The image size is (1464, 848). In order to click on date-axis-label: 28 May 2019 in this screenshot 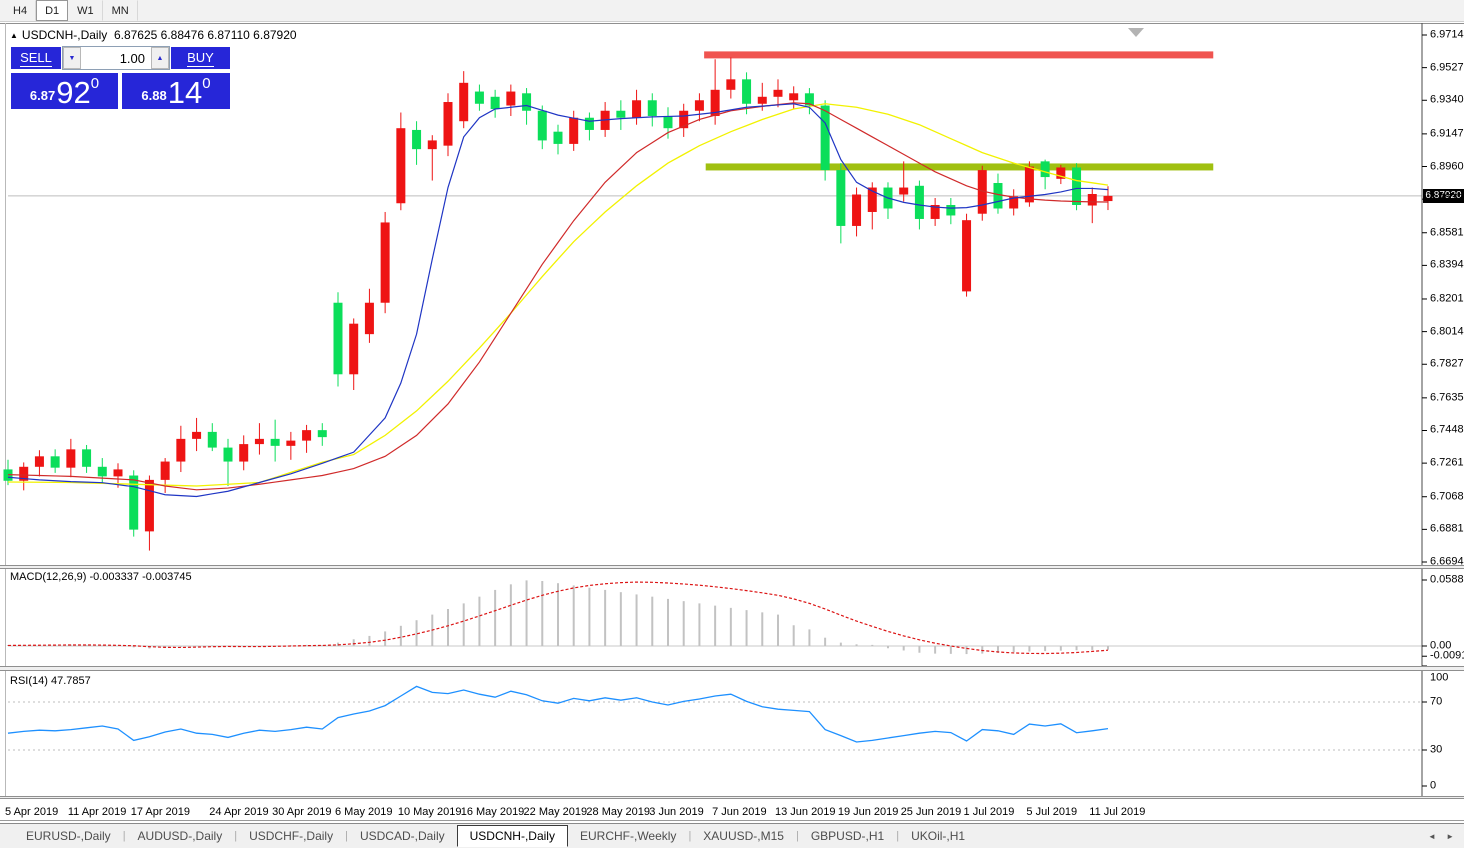, I will do `click(618, 812)`.